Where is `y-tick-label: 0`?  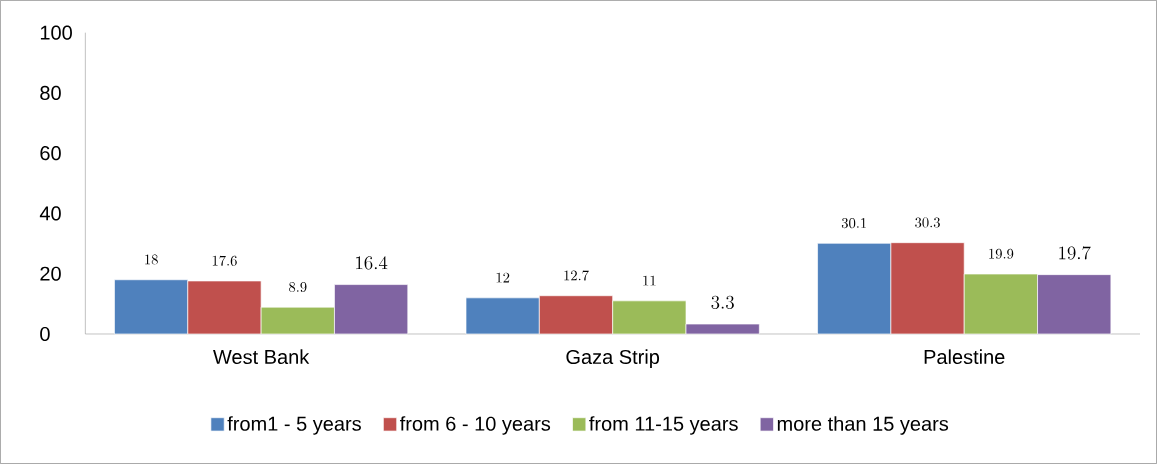 y-tick-label: 0 is located at coordinates (45, 334).